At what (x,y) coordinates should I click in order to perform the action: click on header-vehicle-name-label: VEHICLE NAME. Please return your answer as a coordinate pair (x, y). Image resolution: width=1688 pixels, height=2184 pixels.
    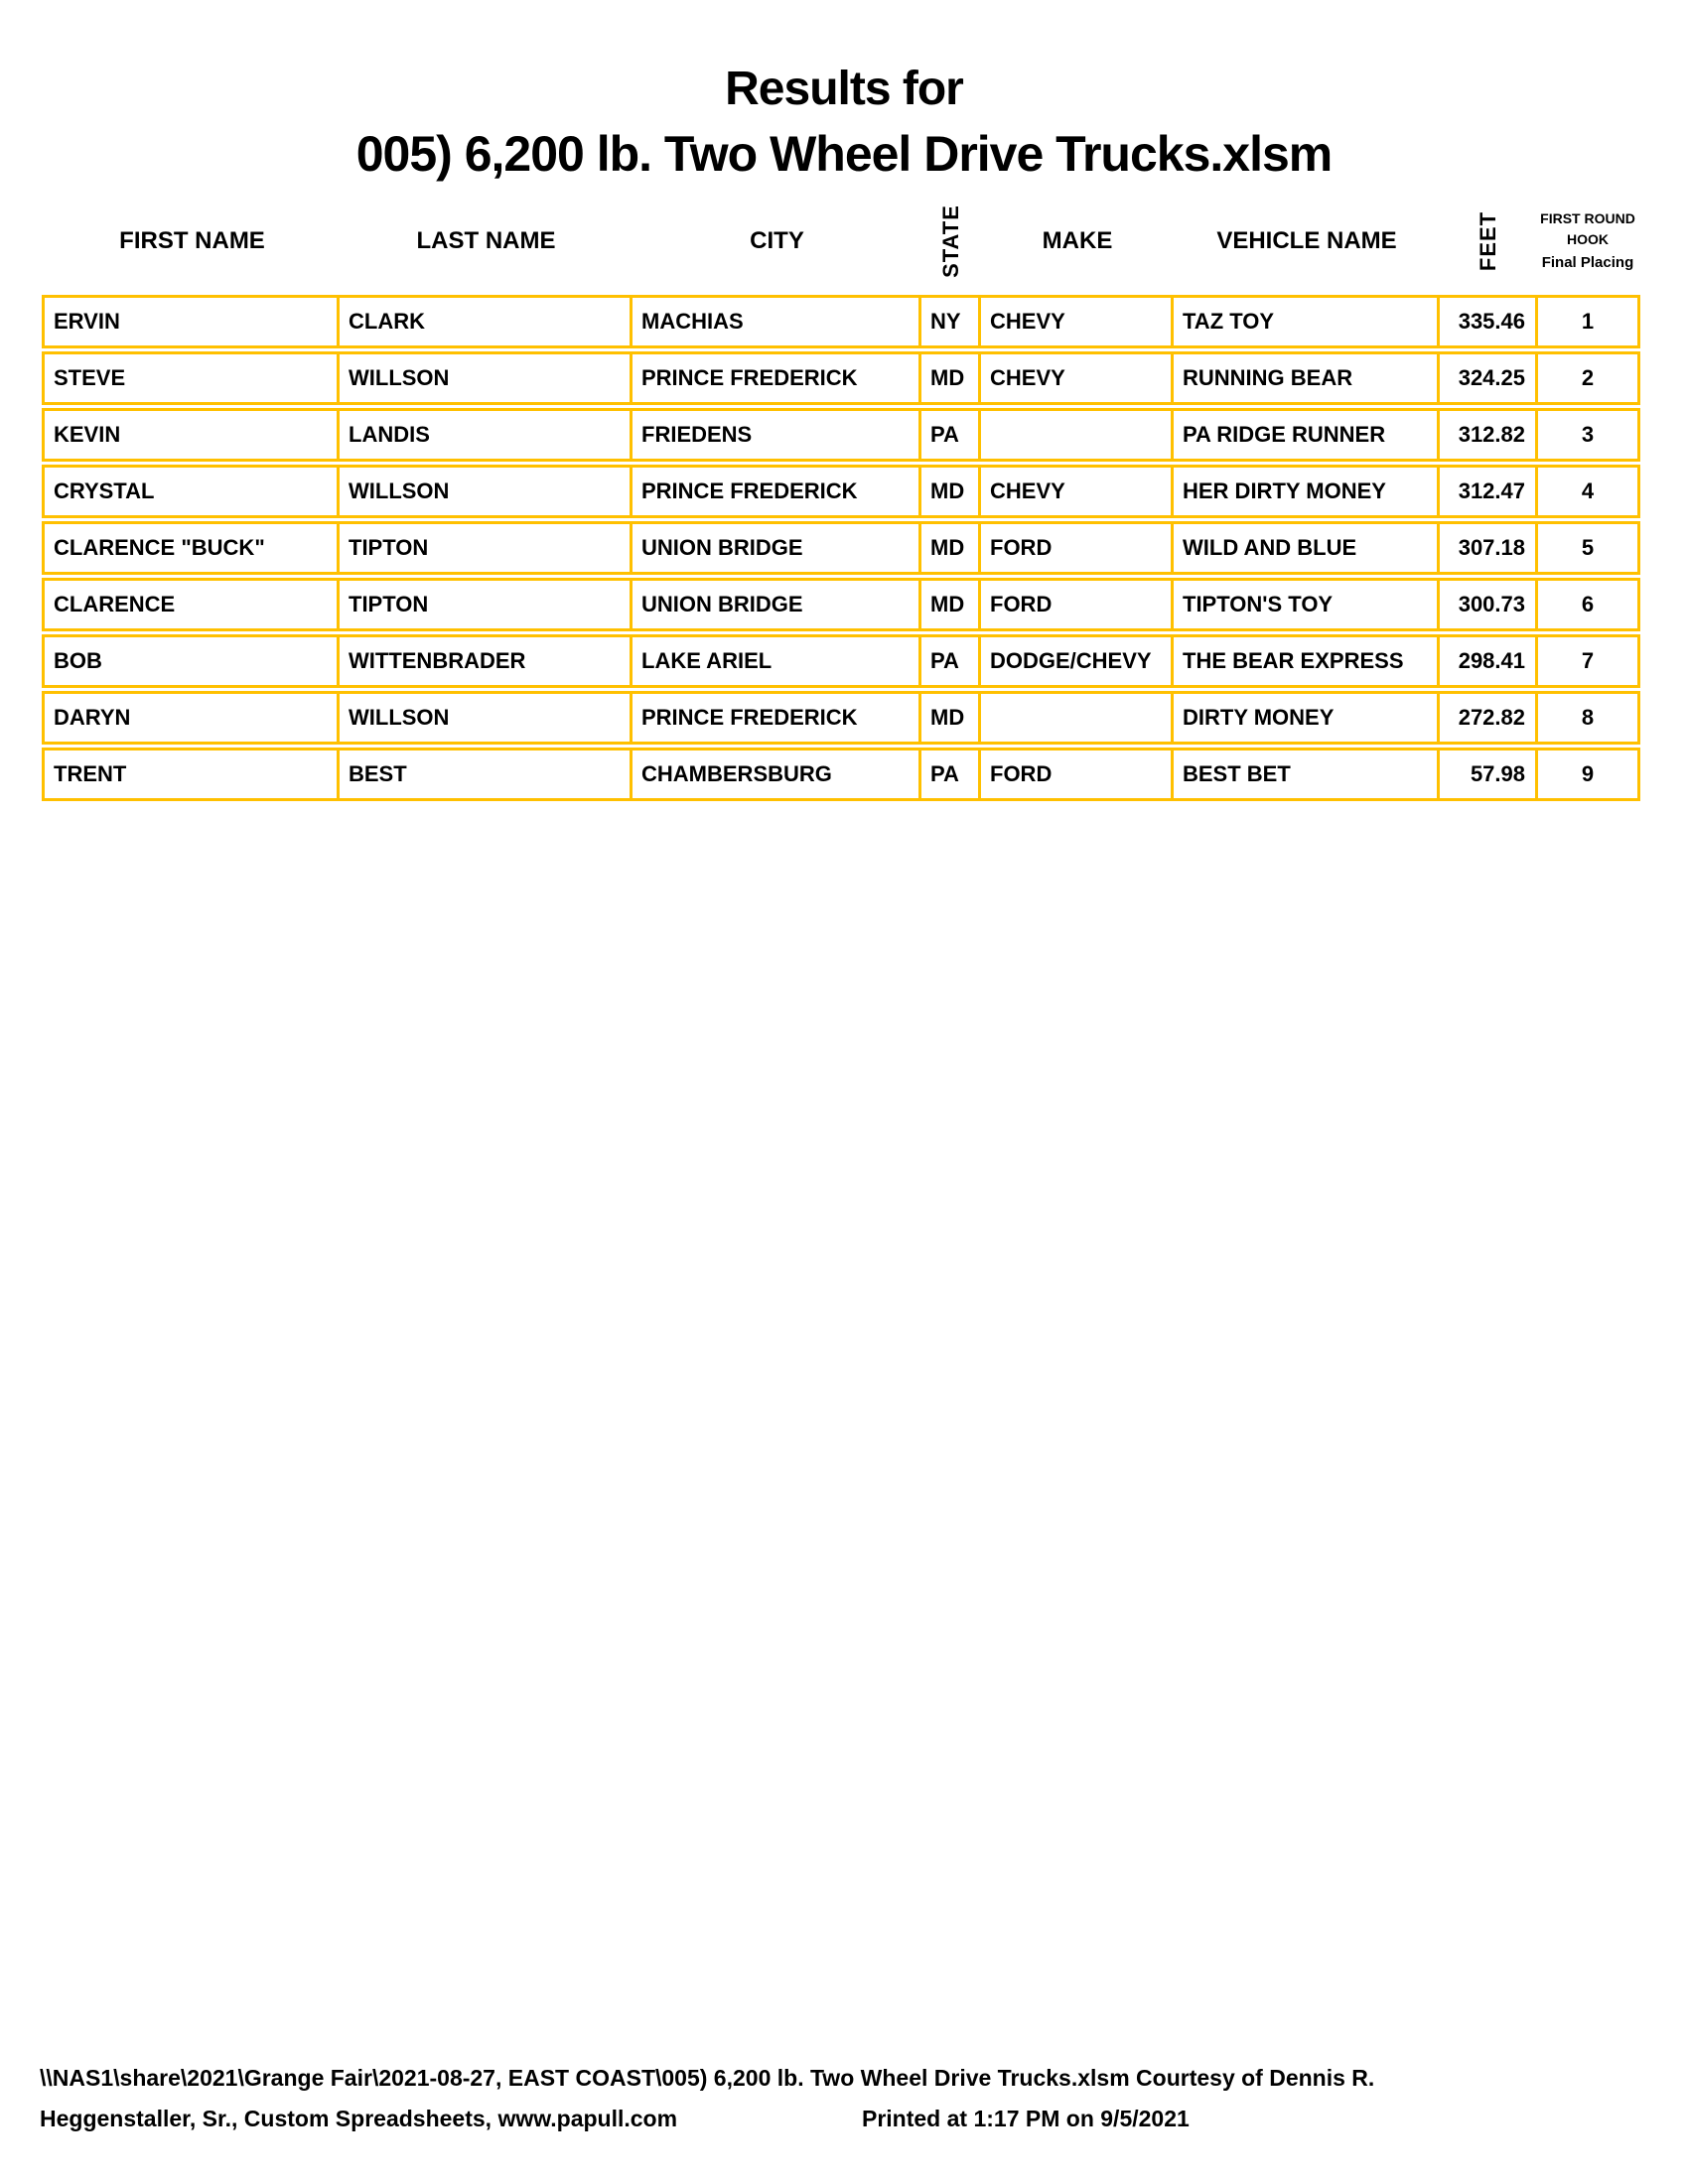
    Looking at the image, I should click on (1306, 240).